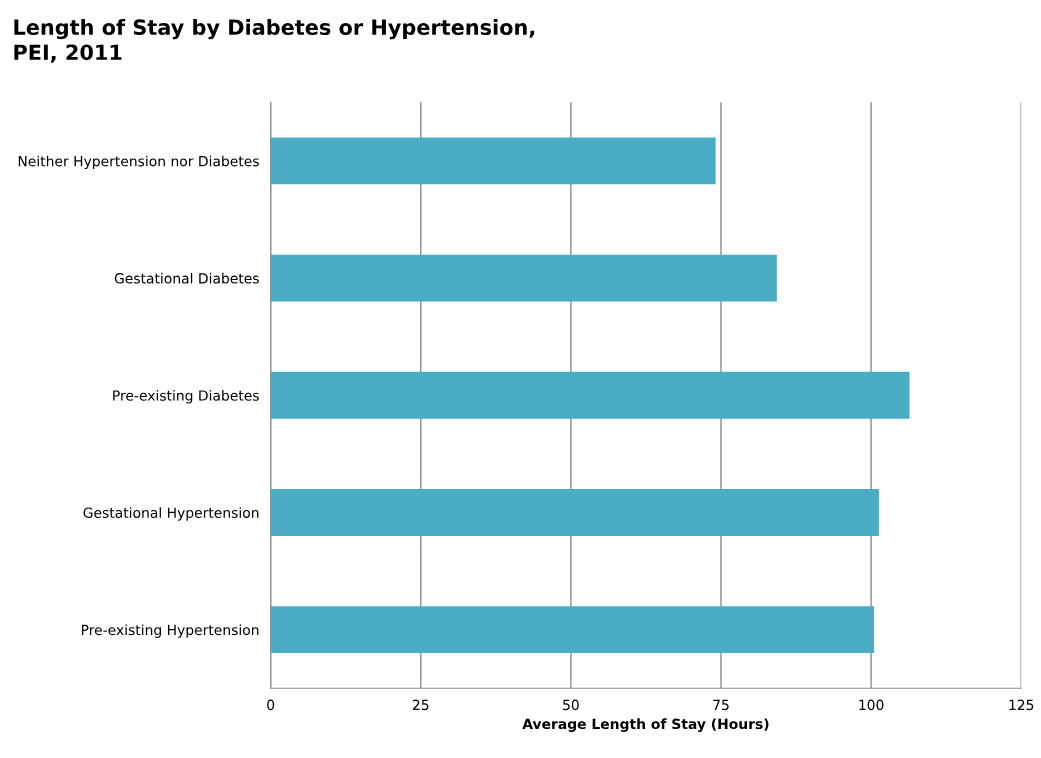 The width and height of the screenshot is (1041, 758). Describe the element at coordinates (1021, 705) in the screenshot. I see `x-tick-label: 125` at that location.